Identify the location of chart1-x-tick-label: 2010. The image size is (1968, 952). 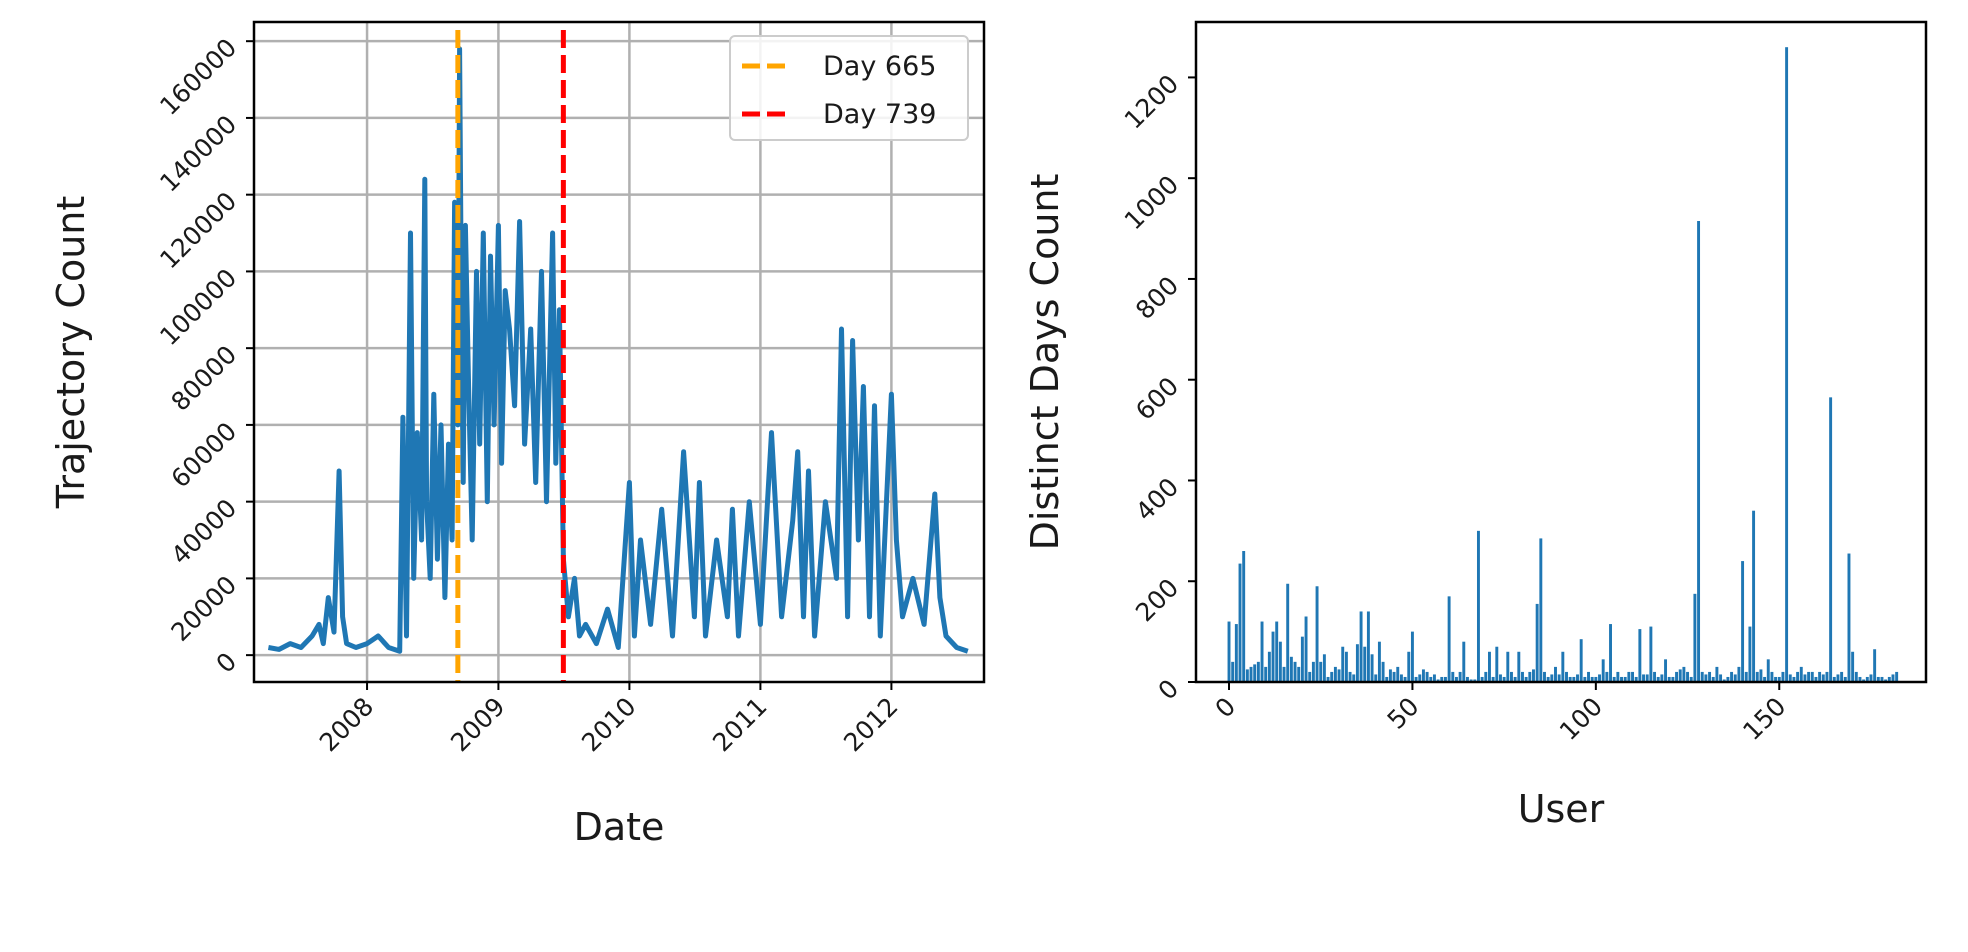
(608, 724).